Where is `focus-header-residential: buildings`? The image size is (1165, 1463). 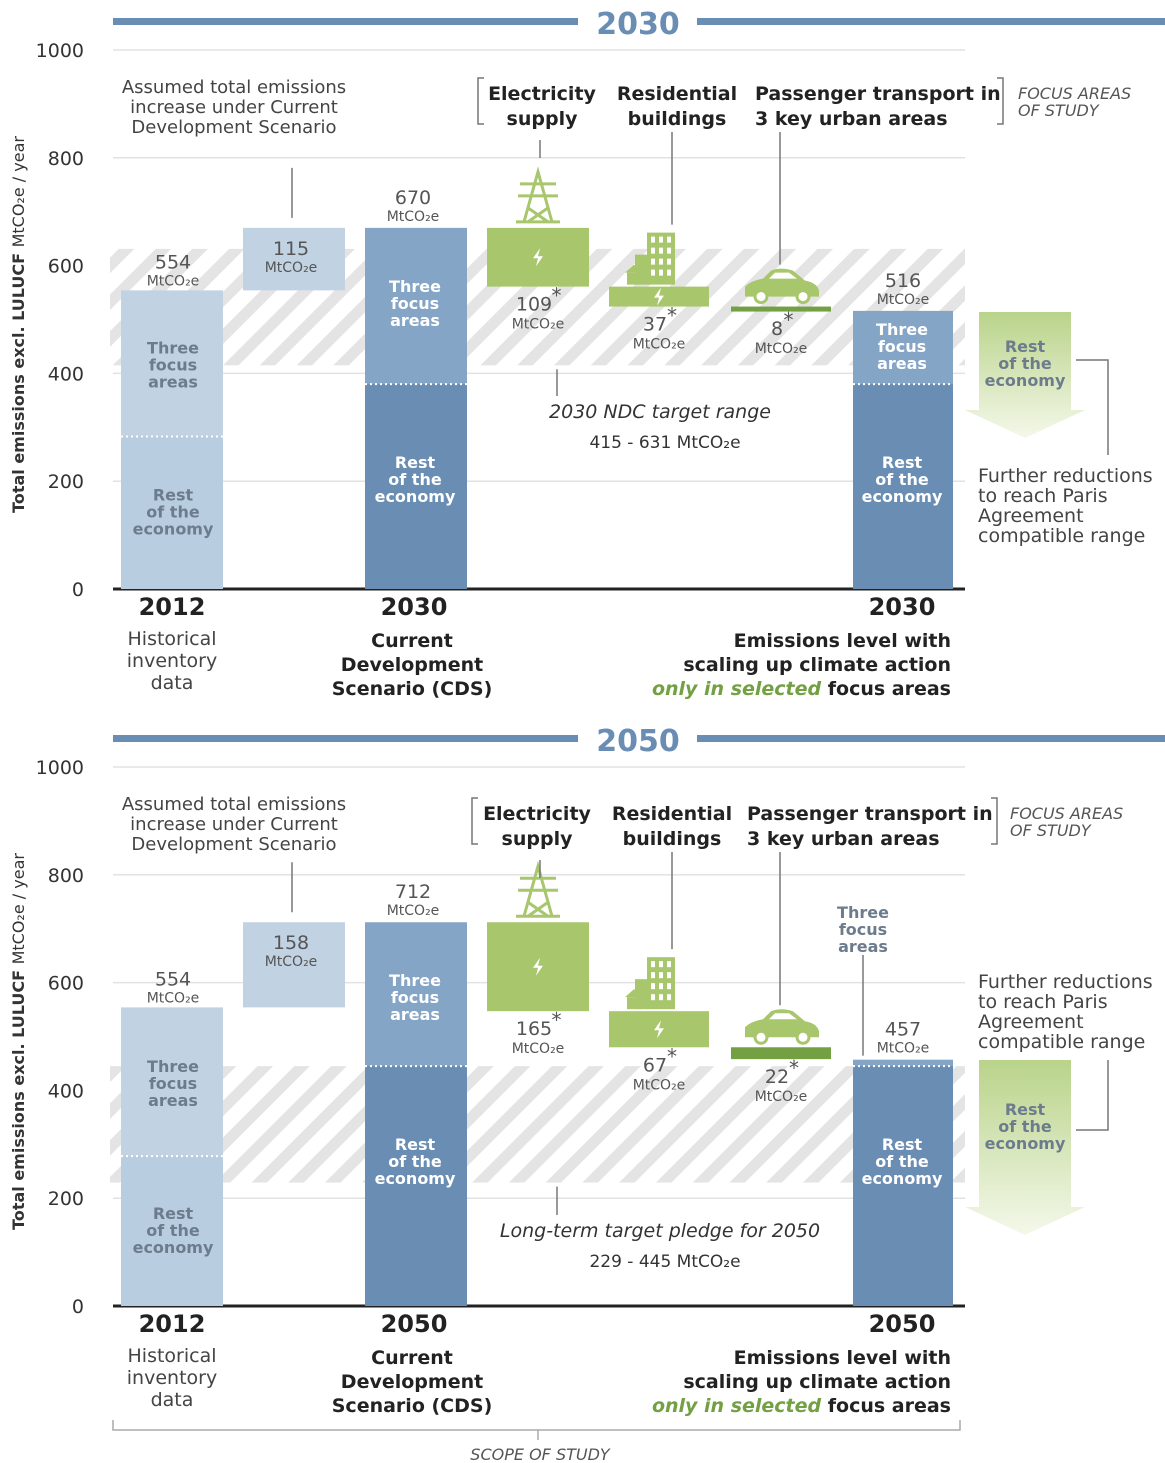
focus-header-residential: buildings is located at coordinates (672, 839).